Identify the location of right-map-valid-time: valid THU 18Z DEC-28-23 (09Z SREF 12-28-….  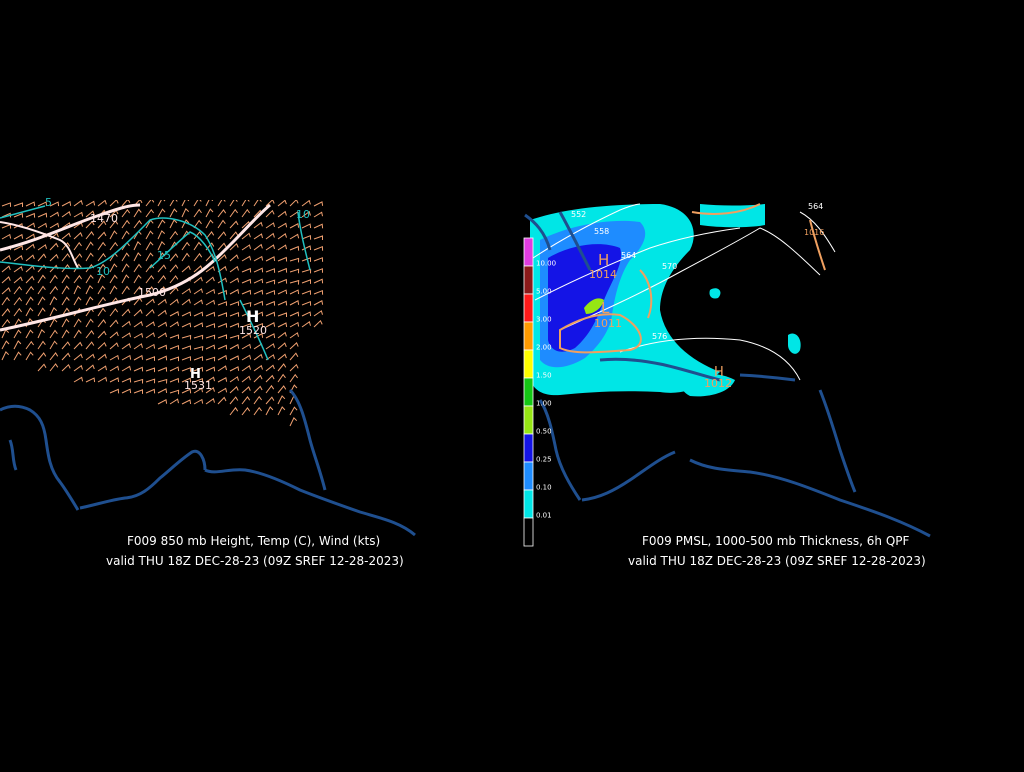
(777, 561).